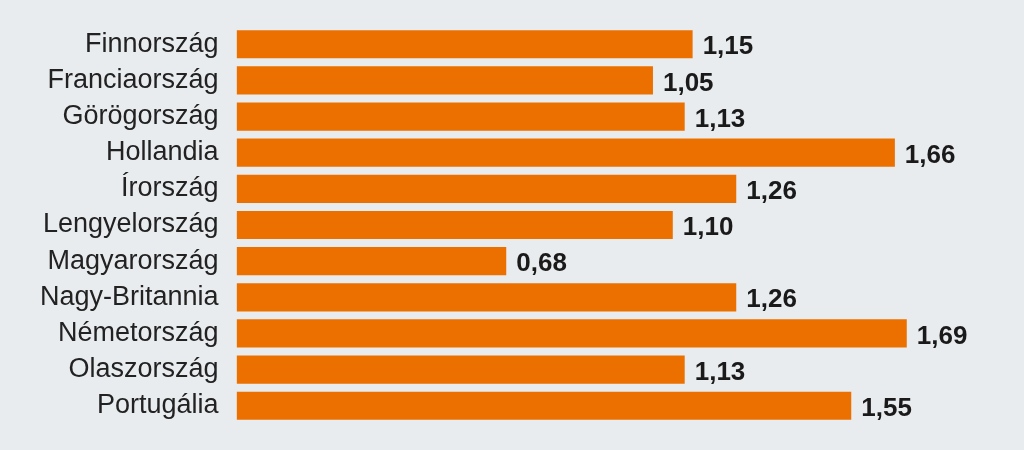  Describe the element at coordinates (886, 406) in the screenshot. I see `data-label: 1,55` at that location.